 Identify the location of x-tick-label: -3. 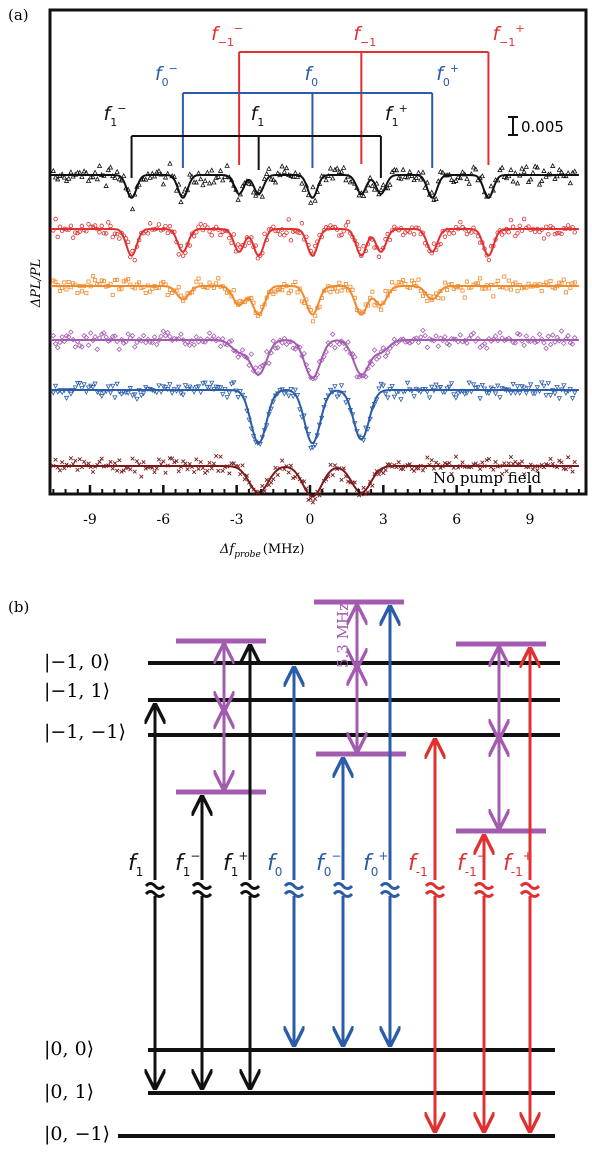
(237, 520).